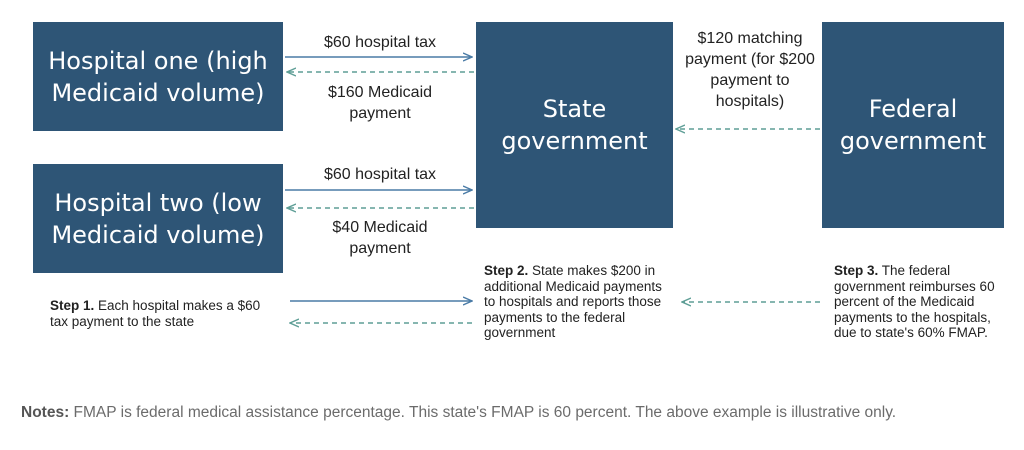  I want to click on state-government-box: State government, so click(574, 125).